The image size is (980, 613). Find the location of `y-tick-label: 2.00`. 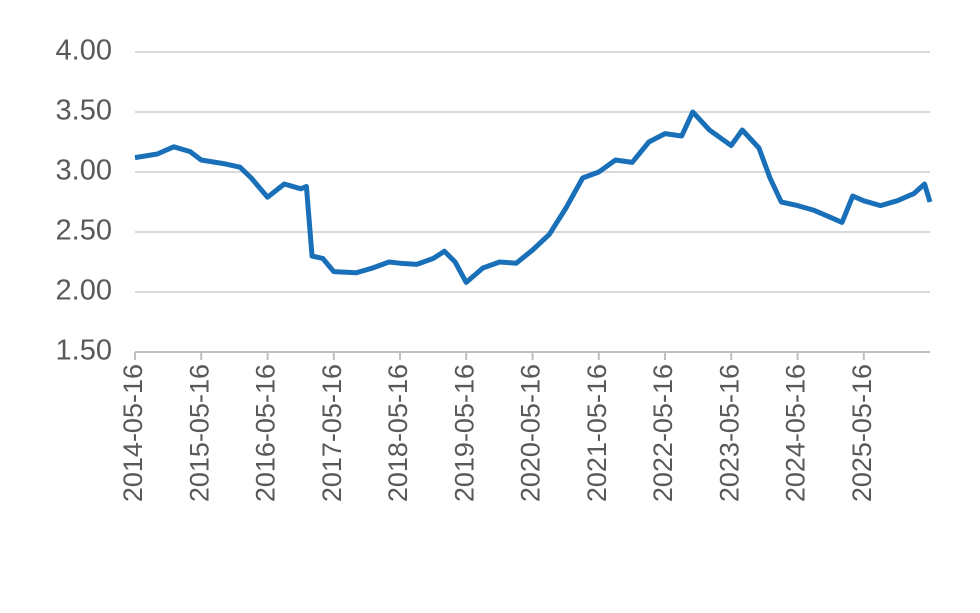

y-tick-label: 2.00 is located at coordinates (84, 291).